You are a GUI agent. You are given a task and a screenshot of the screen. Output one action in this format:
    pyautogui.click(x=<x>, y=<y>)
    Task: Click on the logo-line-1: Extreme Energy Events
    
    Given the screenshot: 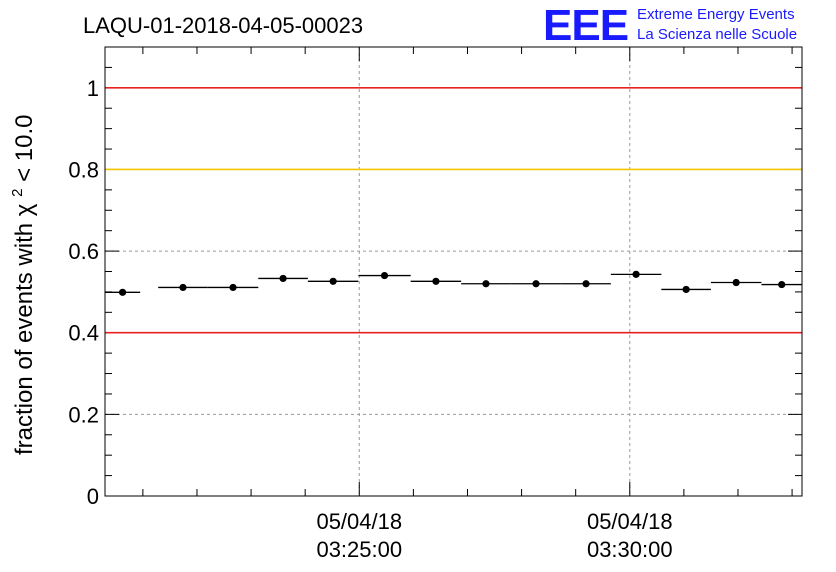 What is the action you would take?
    pyautogui.click(x=716, y=14)
    